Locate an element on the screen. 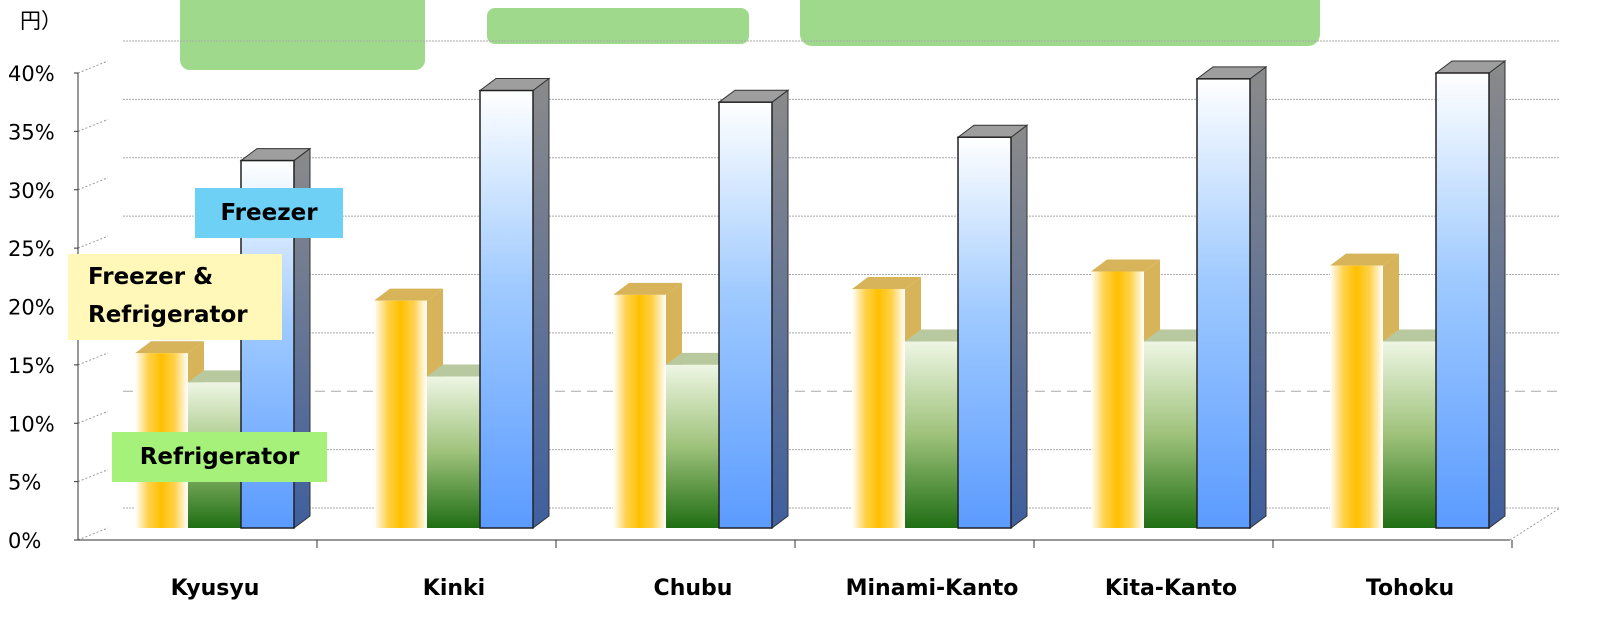  y-tick-label: 40% is located at coordinates (31, 74).